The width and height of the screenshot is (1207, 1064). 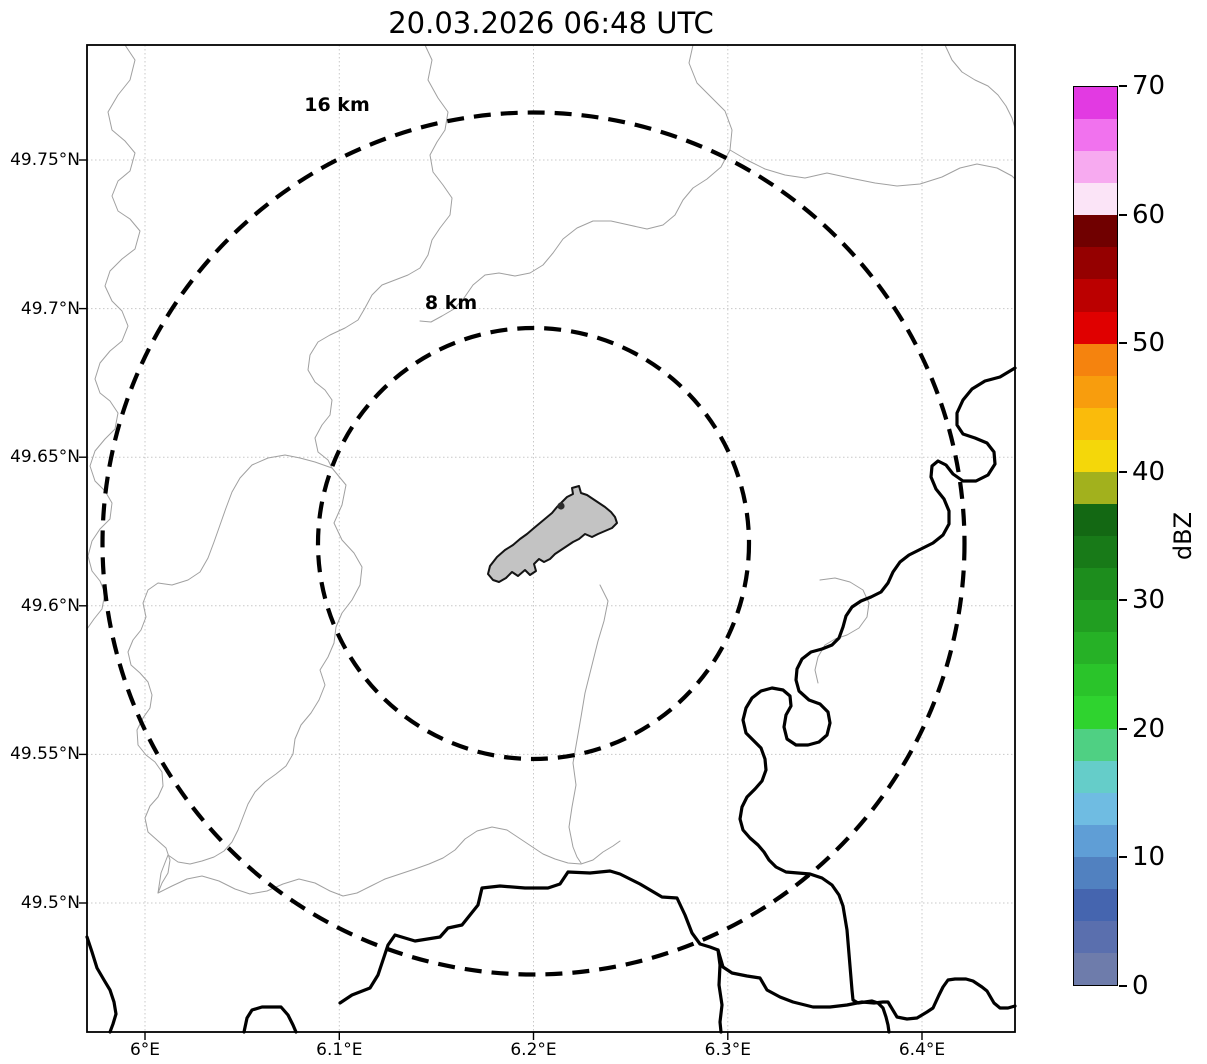 I want to click on plot-title: 20.03.2026 06:48 UTC, so click(x=551, y=23).